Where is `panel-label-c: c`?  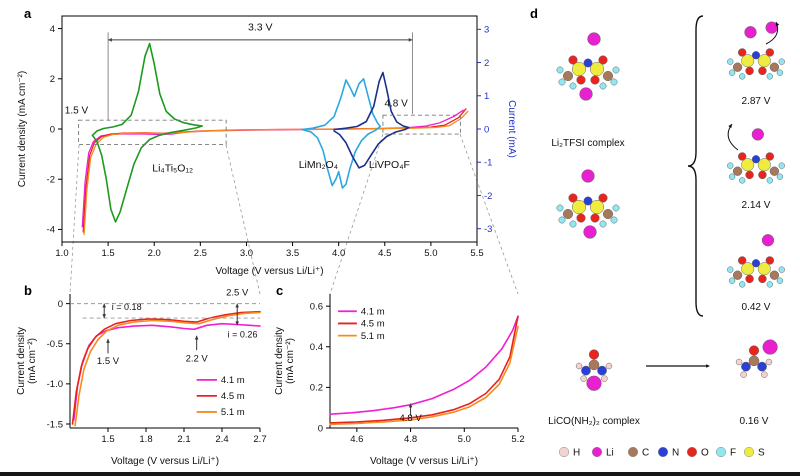
panel-label-c: c is located at coordinates (280, 290).